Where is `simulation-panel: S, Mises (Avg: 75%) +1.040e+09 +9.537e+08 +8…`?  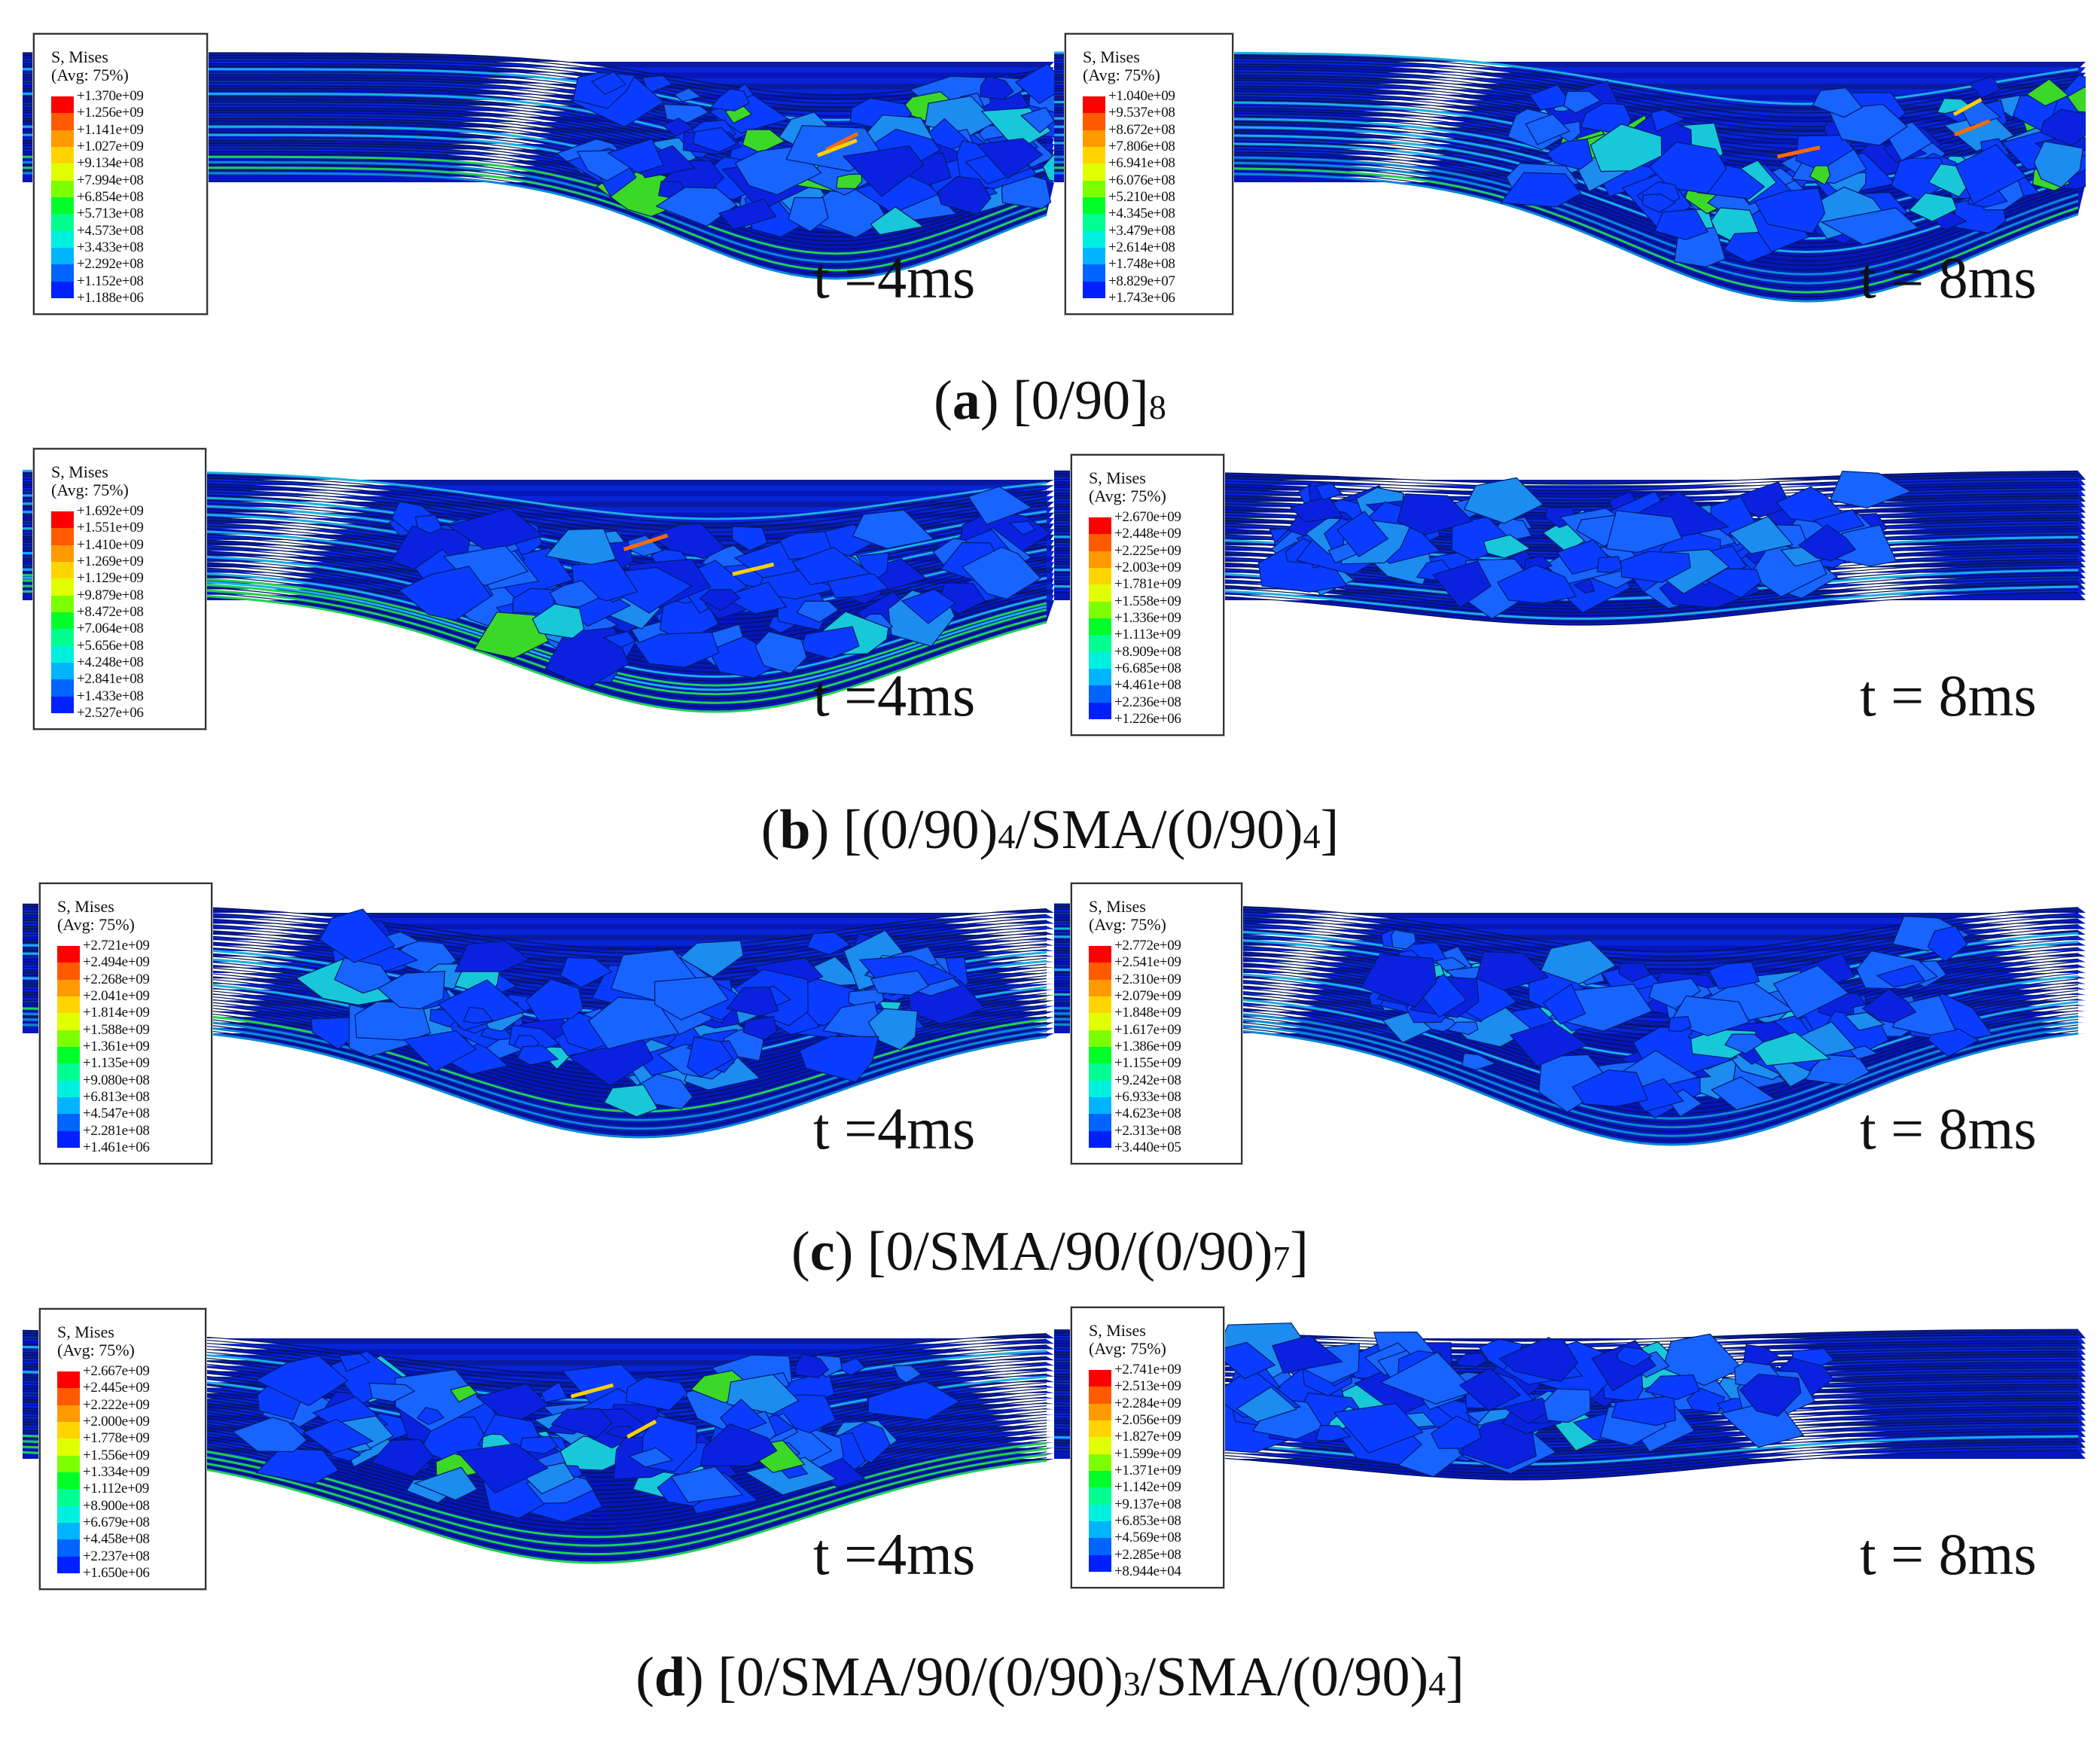 simulation-panel: S, Mises (Avg: 75%) +1.040e+09 +9.537e+08 +8… is located at coordinates (1570, 188).